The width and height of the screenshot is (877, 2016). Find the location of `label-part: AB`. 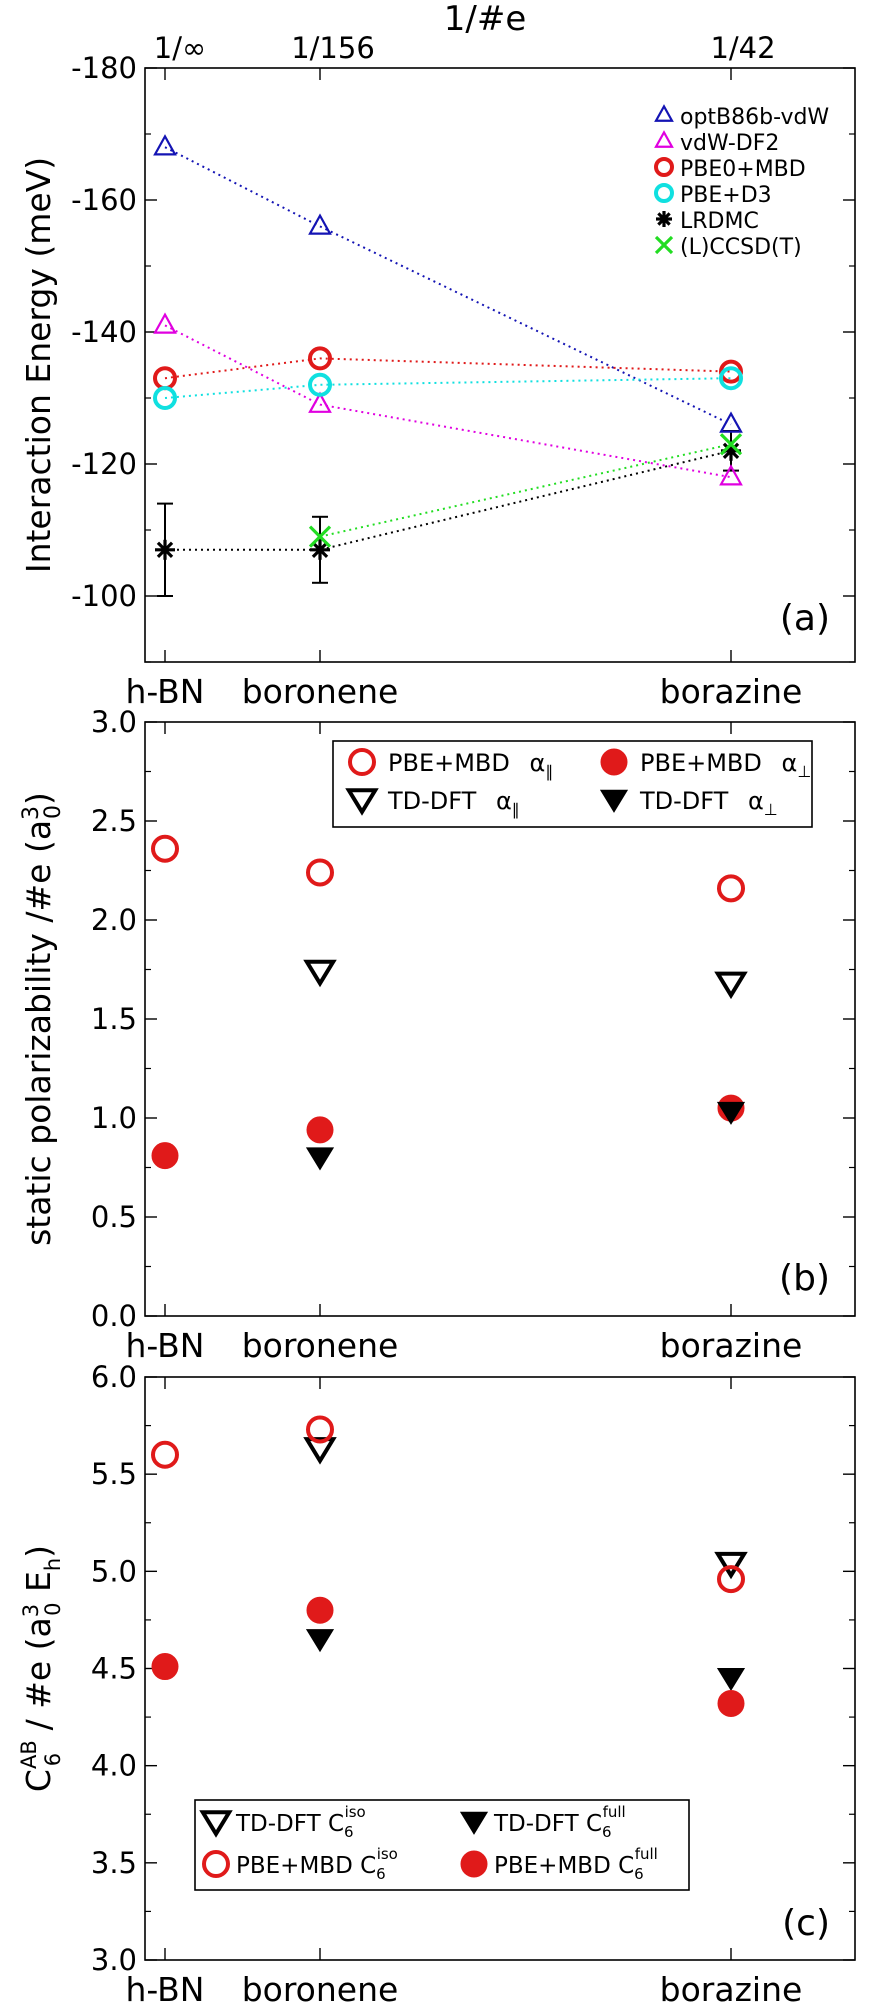

label-part: AB is located at coordinates (29, 1754).